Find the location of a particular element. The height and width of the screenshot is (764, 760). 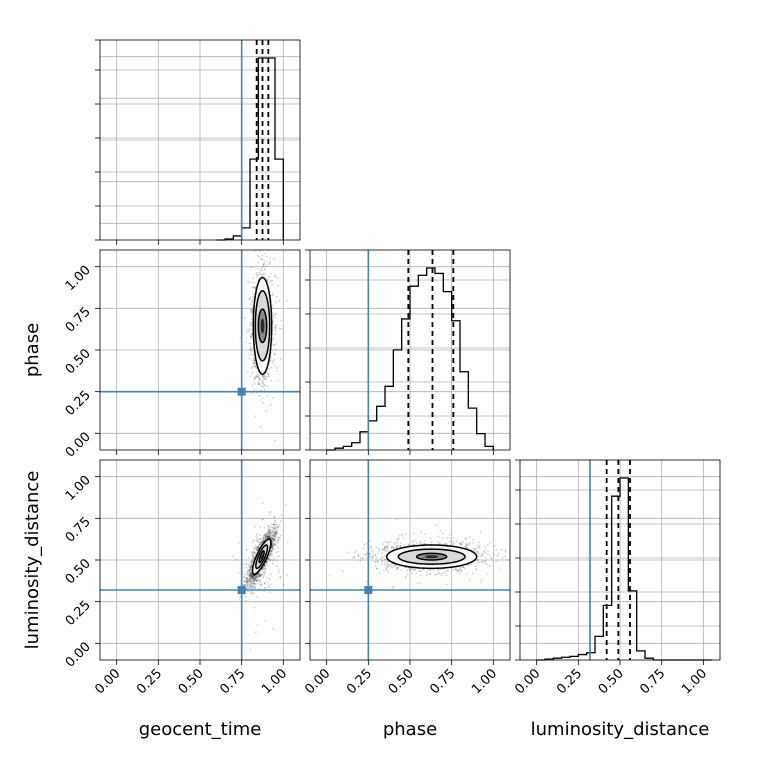

panel-phase-vs-phase is located at coordinates (407, 350).